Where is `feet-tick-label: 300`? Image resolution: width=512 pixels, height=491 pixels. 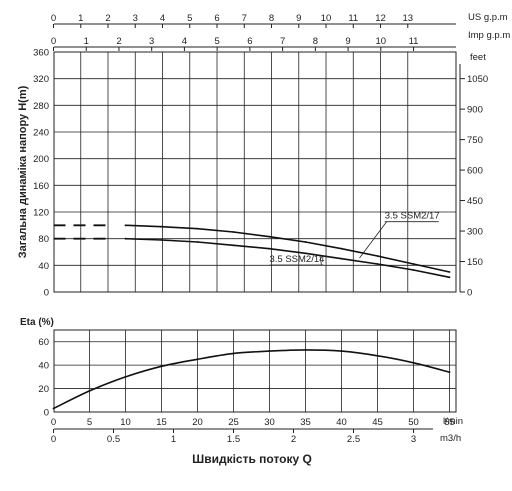 feet-tick-label: 300 is located at coordinates (475, 232).